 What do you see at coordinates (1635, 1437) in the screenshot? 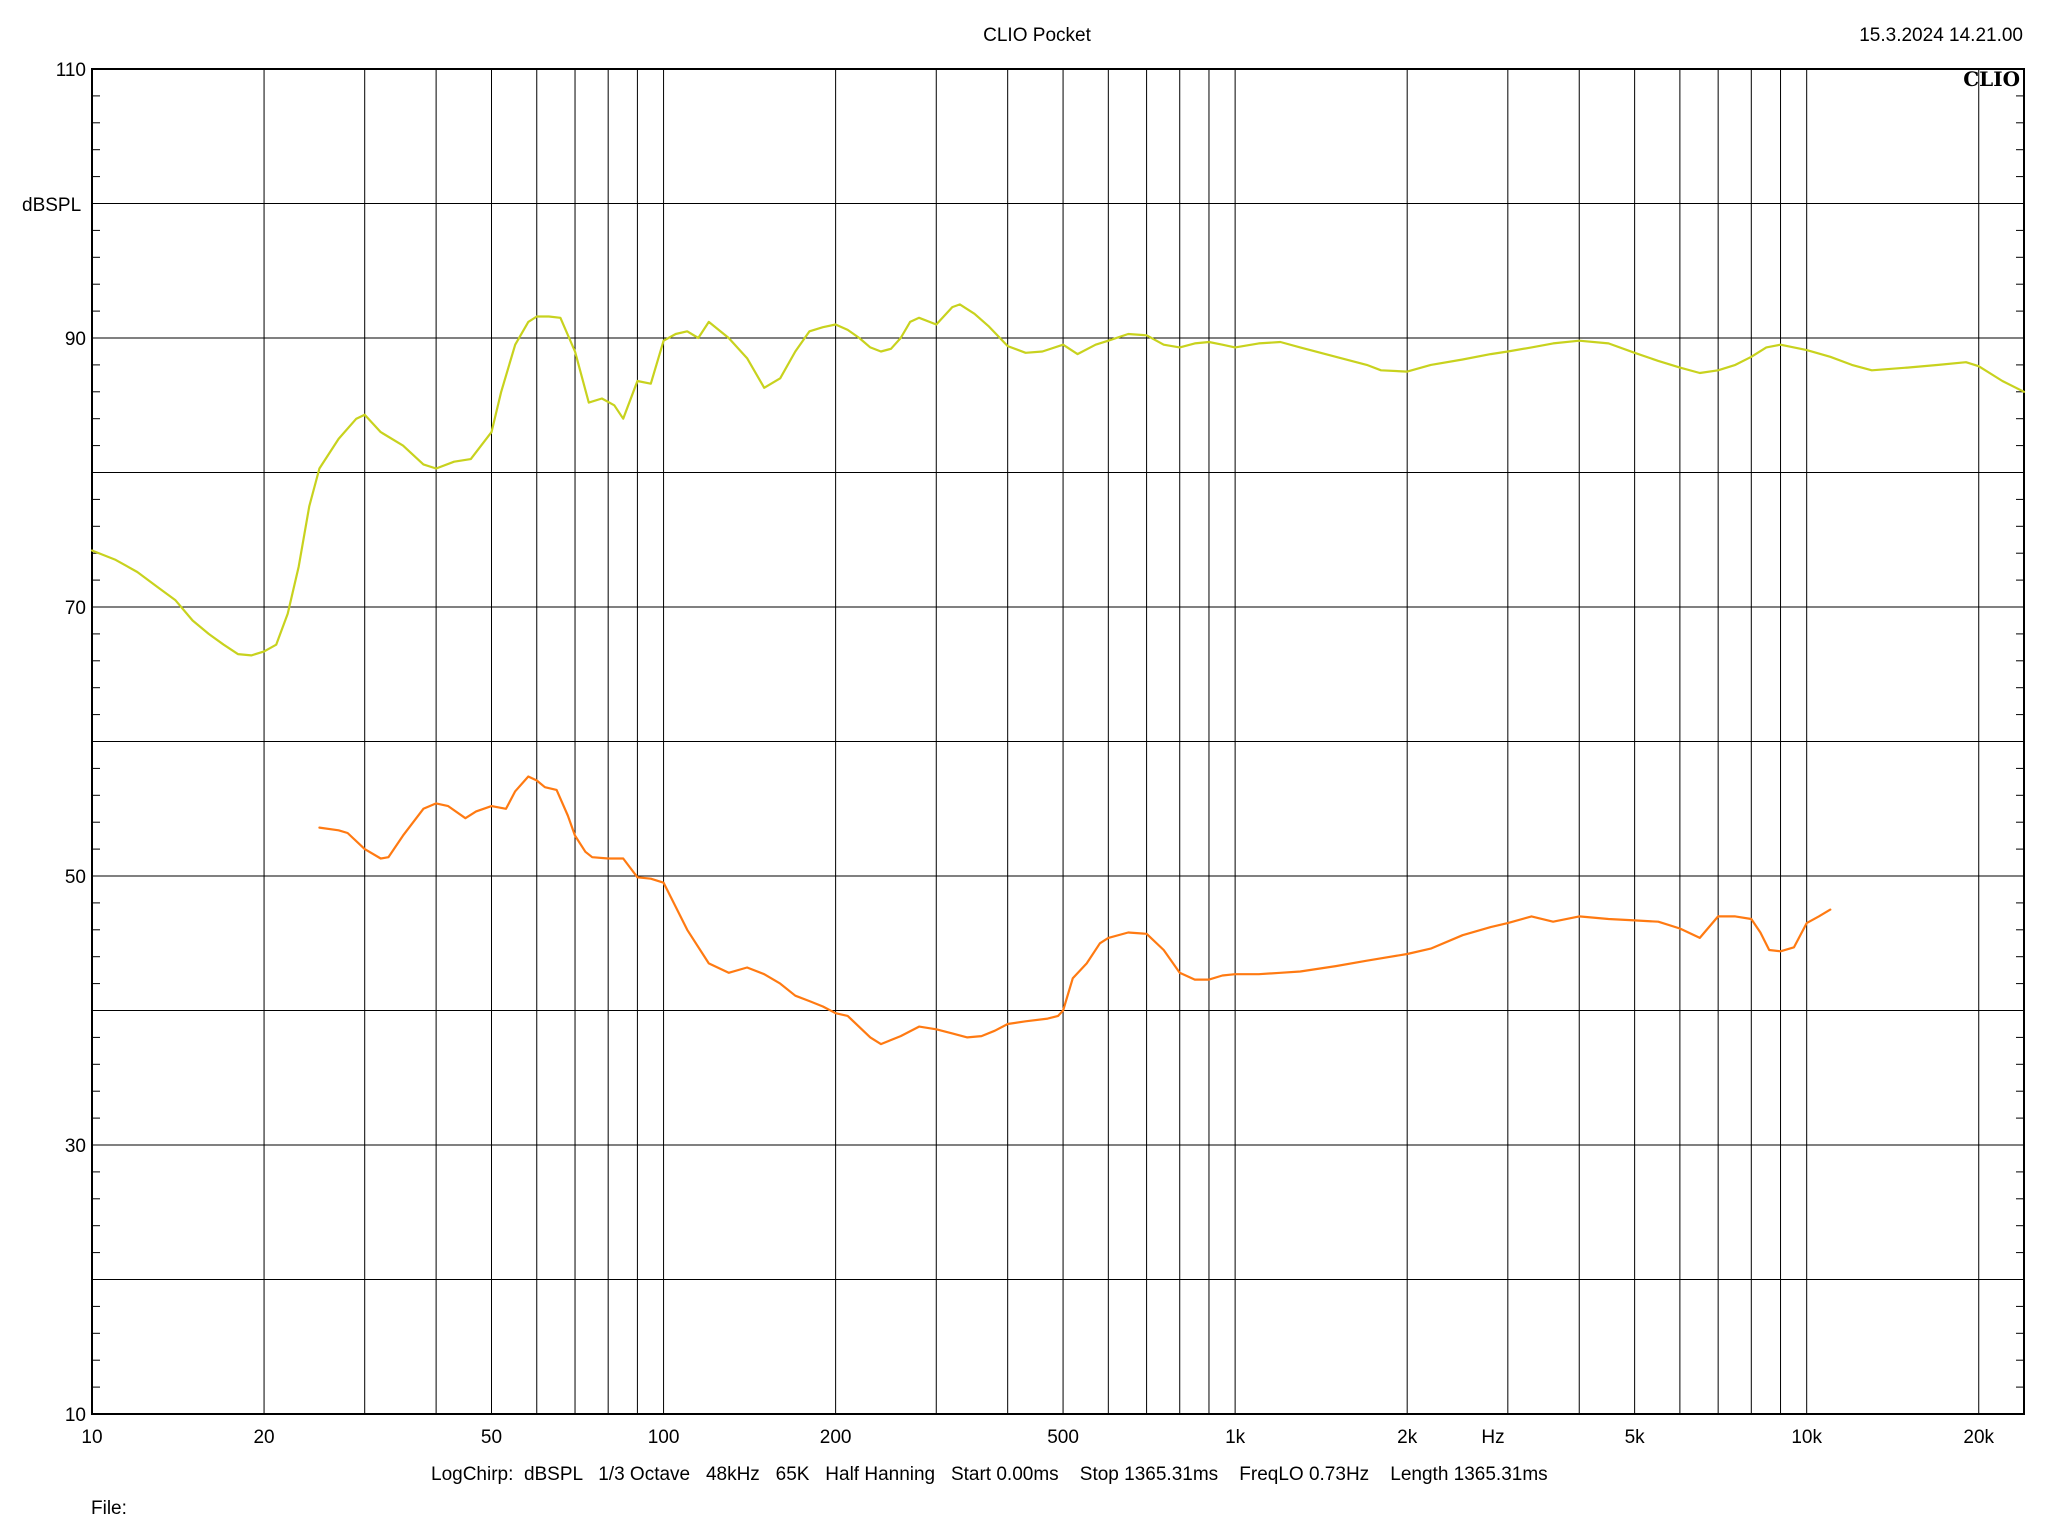
I see `x-tick-label: 5k` at bounding box center [1635, 1437].